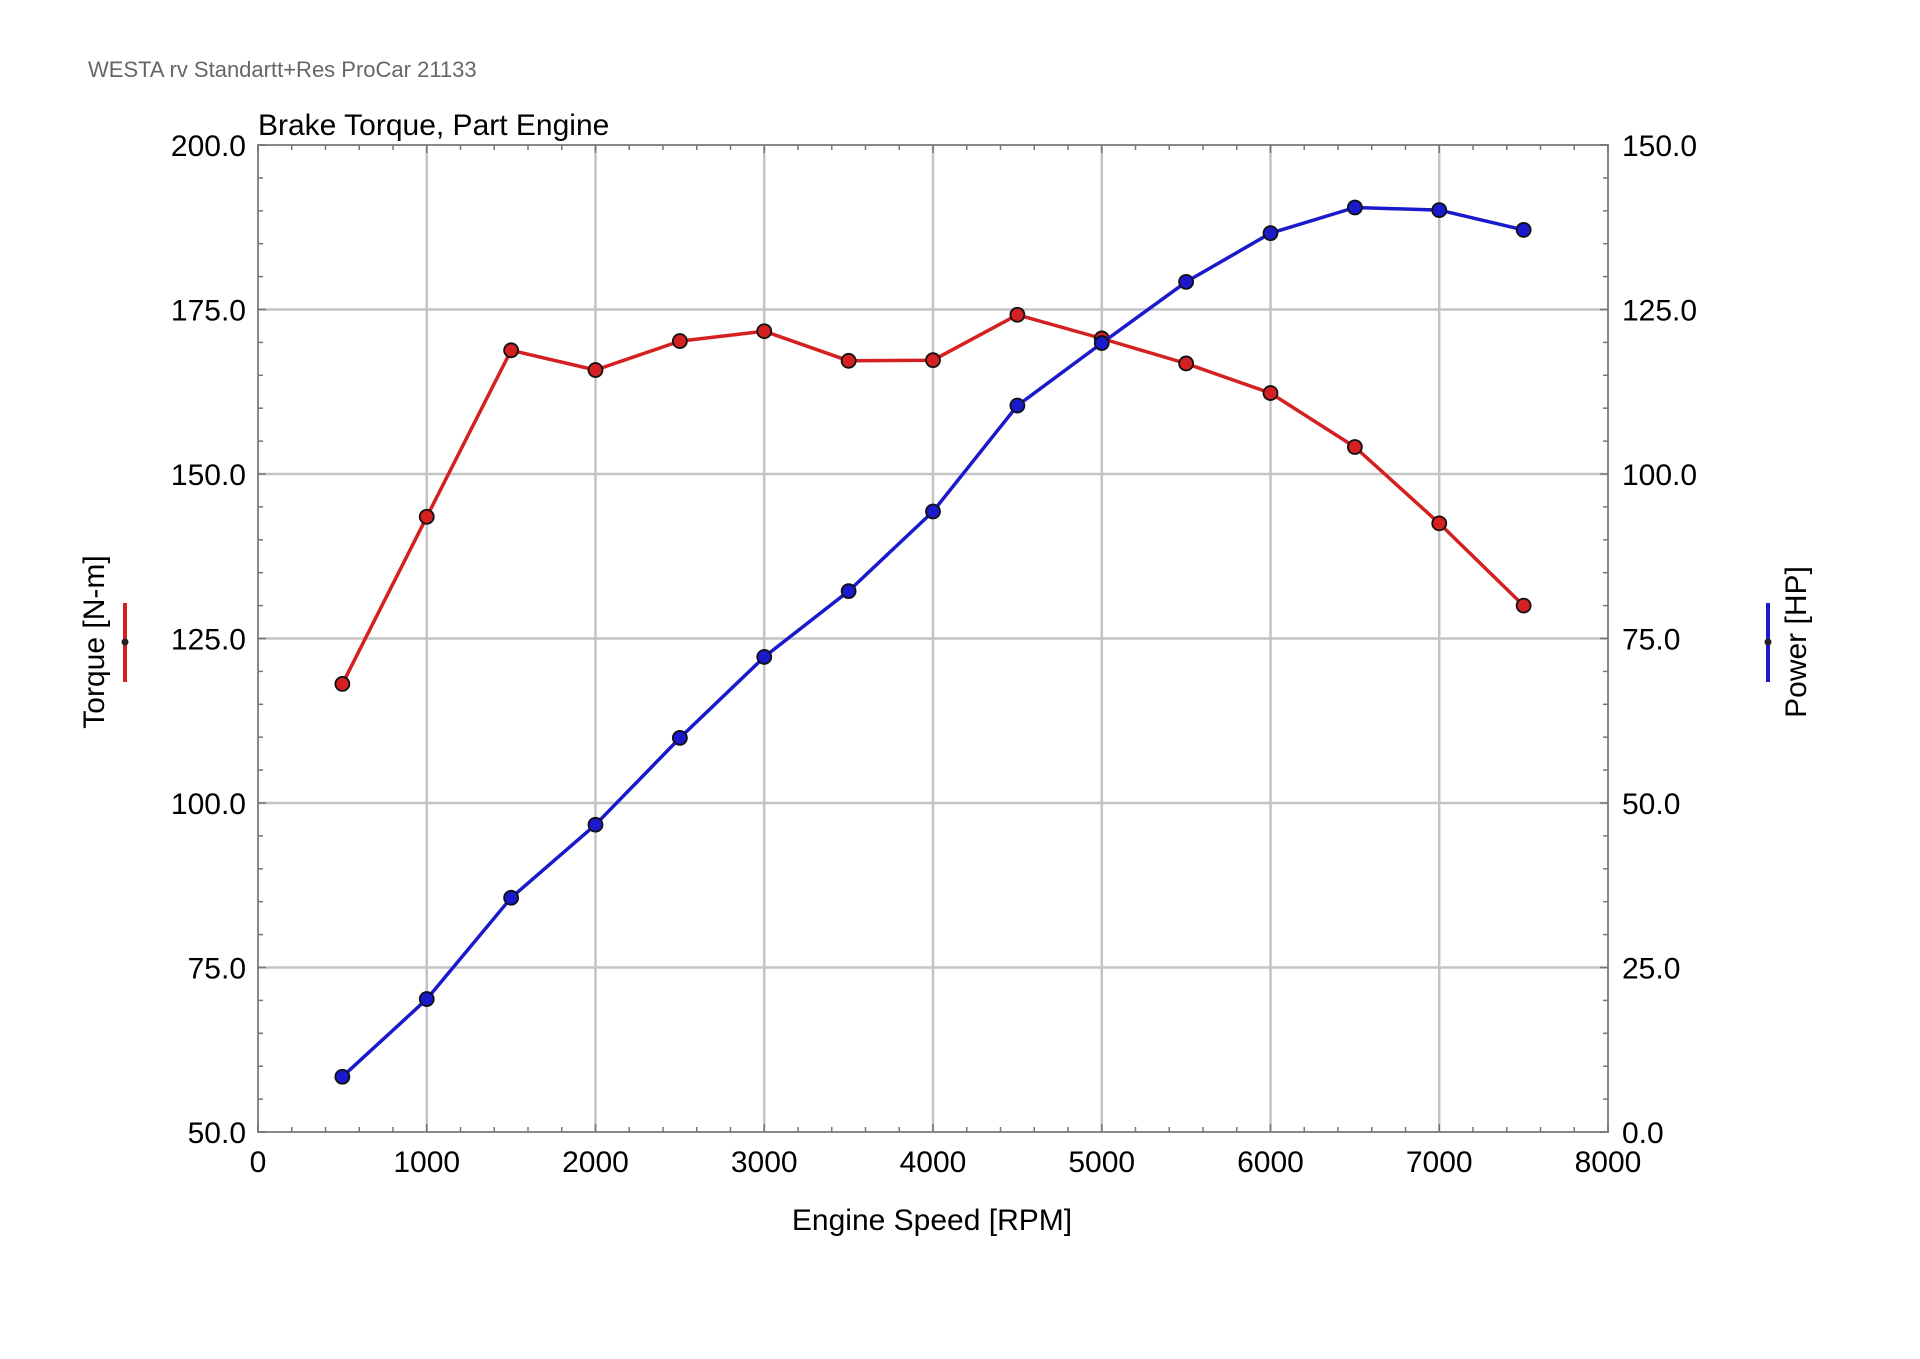  What do you see at coordinates (1651, 804) in the screenshot?
I see `y-right-tick-label: 50.0` at bounding box center [1651, 804].